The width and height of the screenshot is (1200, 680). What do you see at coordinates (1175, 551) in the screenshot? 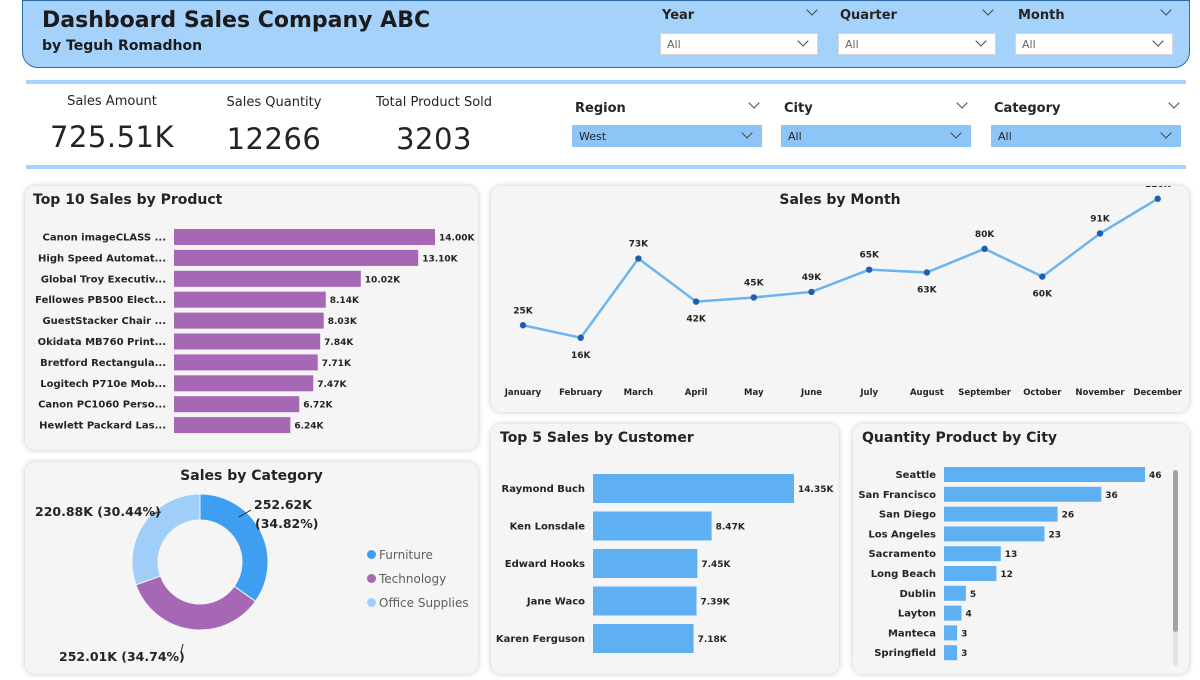
I see `city-chart-scrollbar-thumb` at bounding box center [1175, 551].